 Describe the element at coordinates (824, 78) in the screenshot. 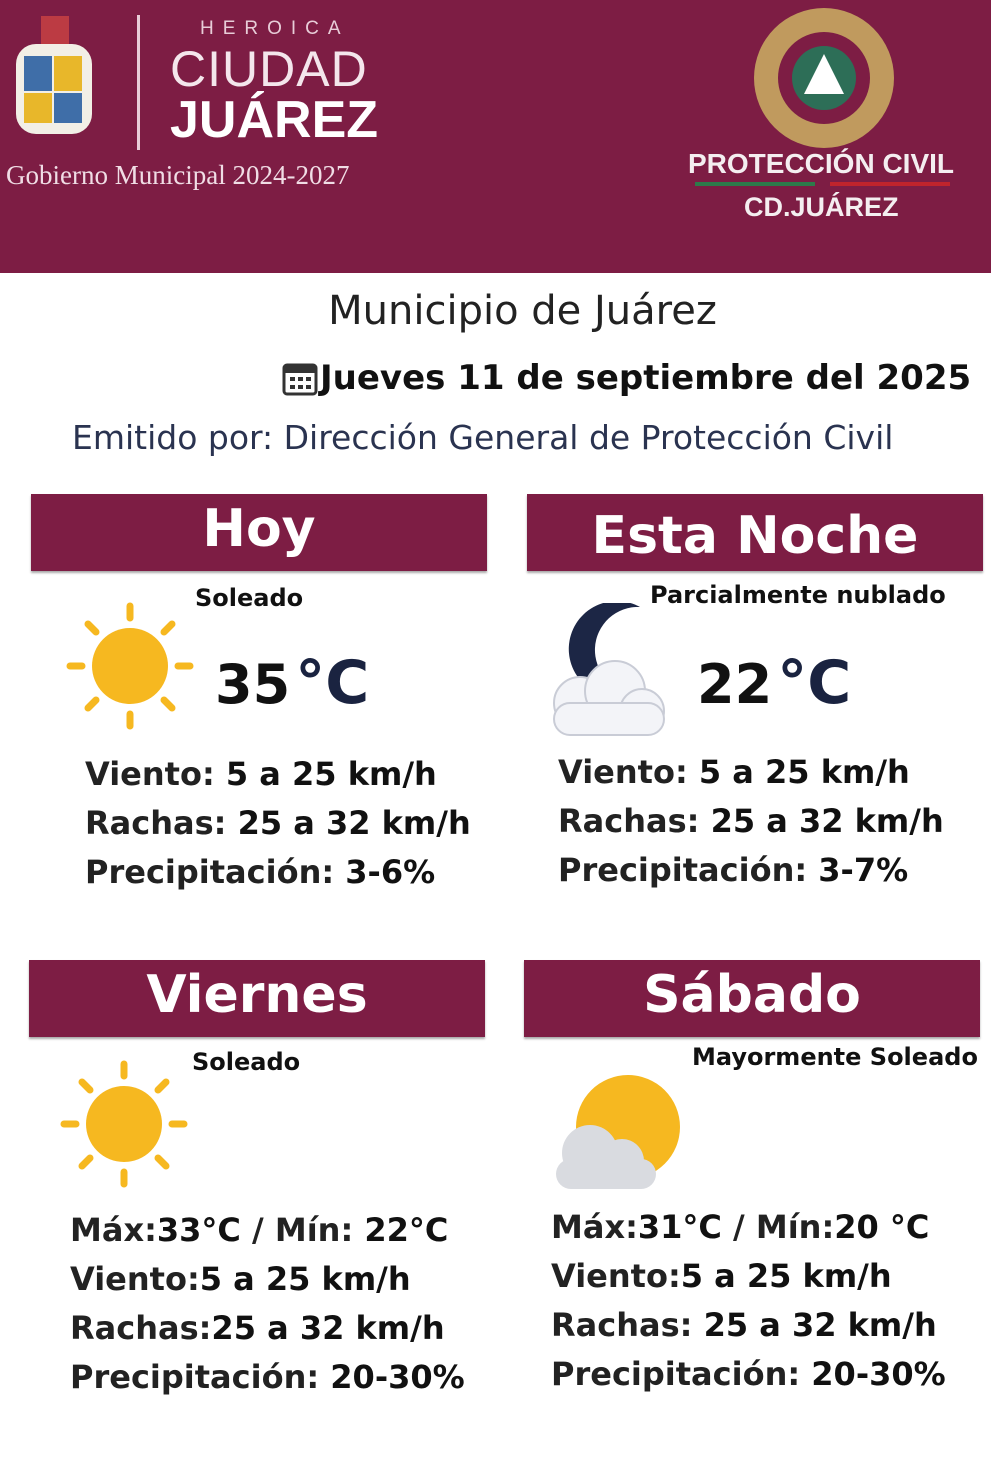

I see `proteccion-civil-logo` at that location.